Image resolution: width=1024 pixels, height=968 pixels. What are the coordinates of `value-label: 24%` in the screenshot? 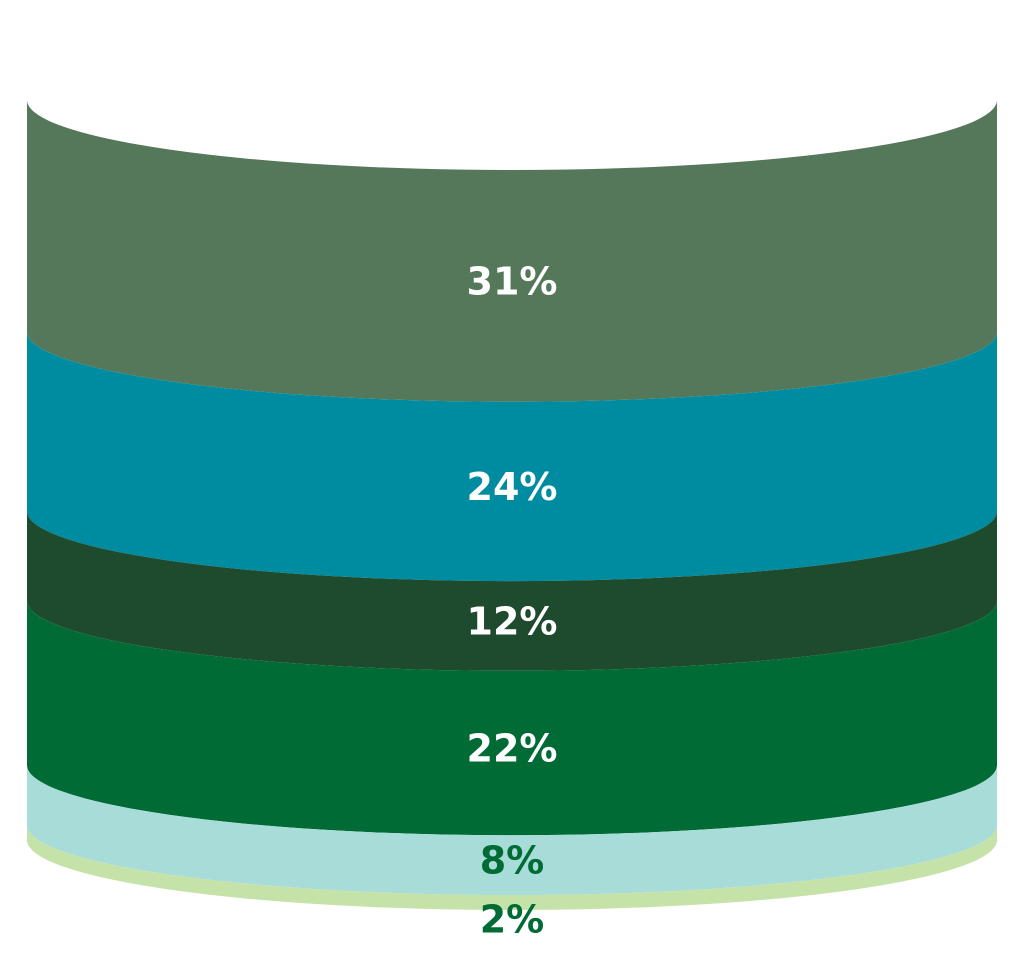 It's located at (512, 487).